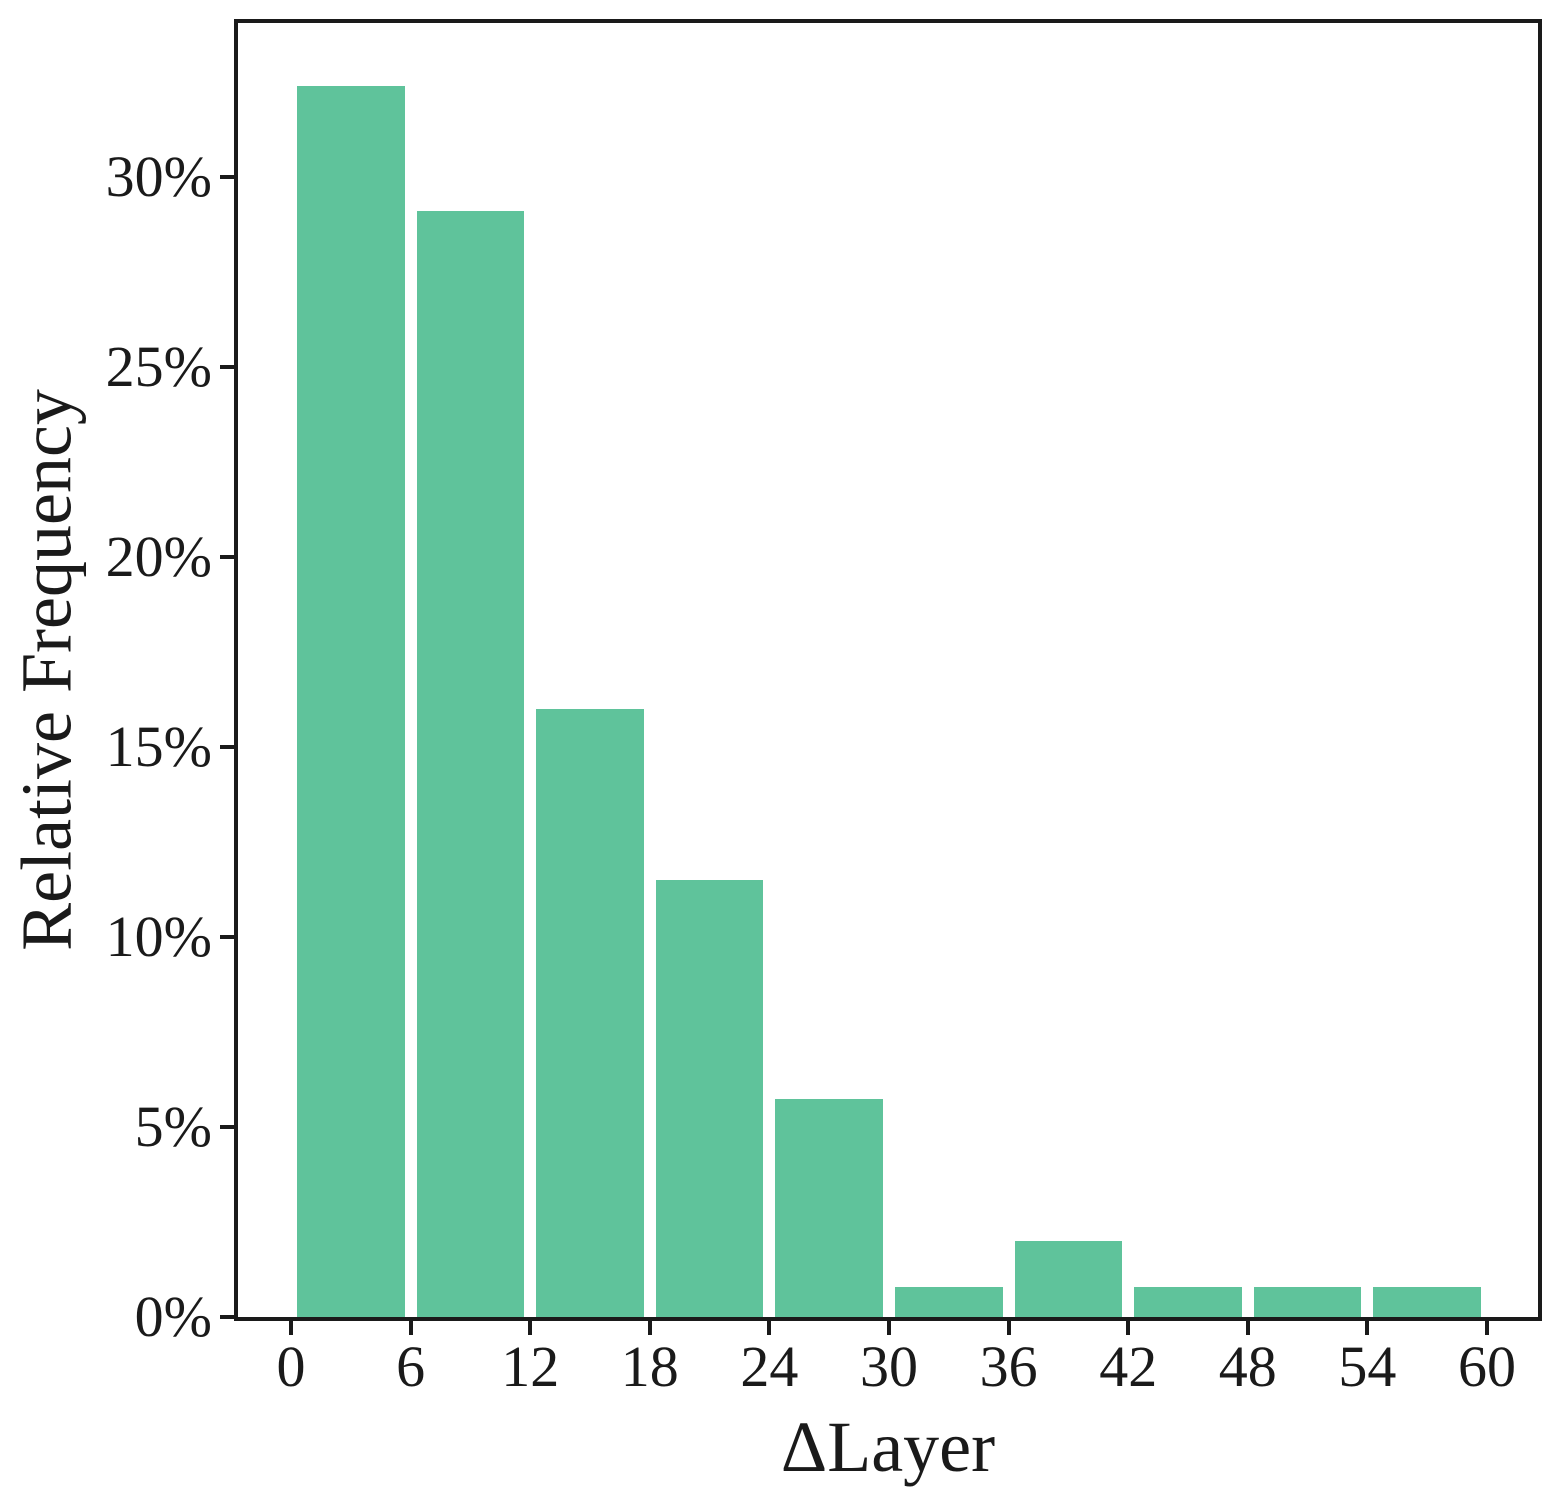 Image resolution: width=1561 pixels, height=1512 pixels. I want to click on x-tick-label: 48, so click(1247, 1366).